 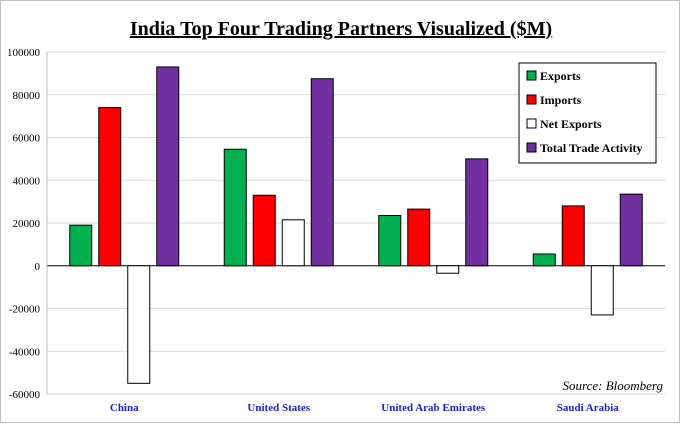 I want to click on legend-label: Exports, so click(x=560, y=76).